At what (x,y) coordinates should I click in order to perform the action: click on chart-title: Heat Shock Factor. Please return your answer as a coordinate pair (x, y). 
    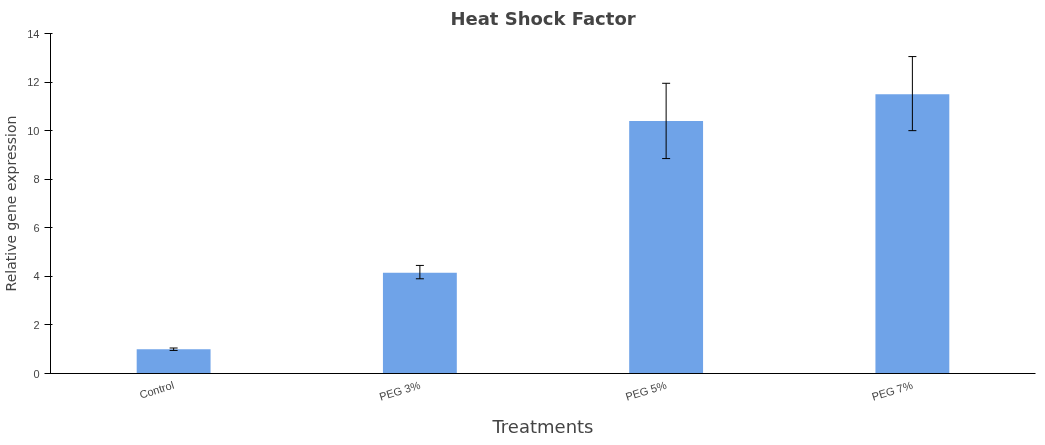
    Looking at the image, I should click on (543, 18).